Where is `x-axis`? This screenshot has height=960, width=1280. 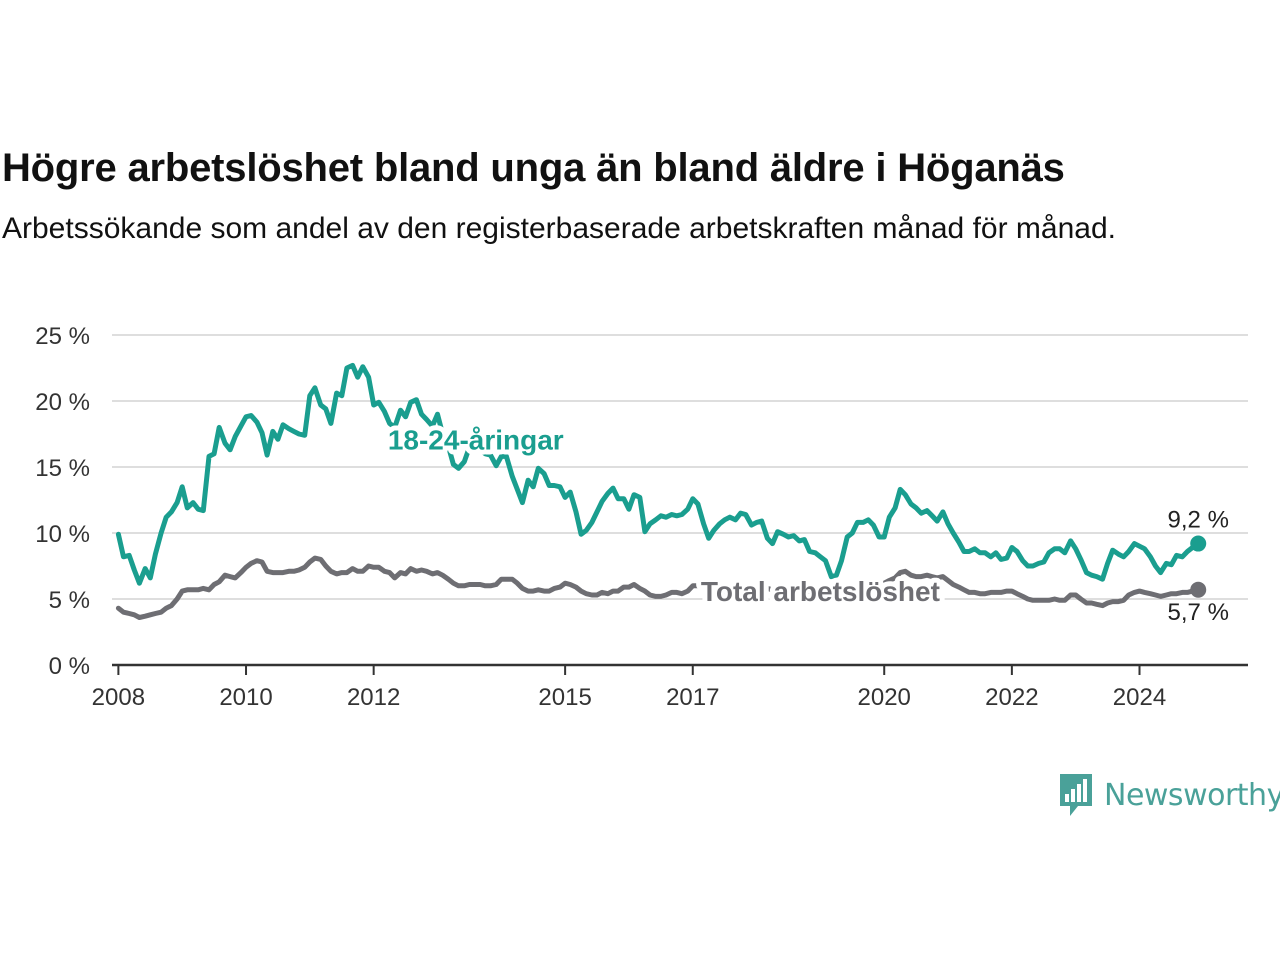 x-axis is located at coordinates (680, 669).